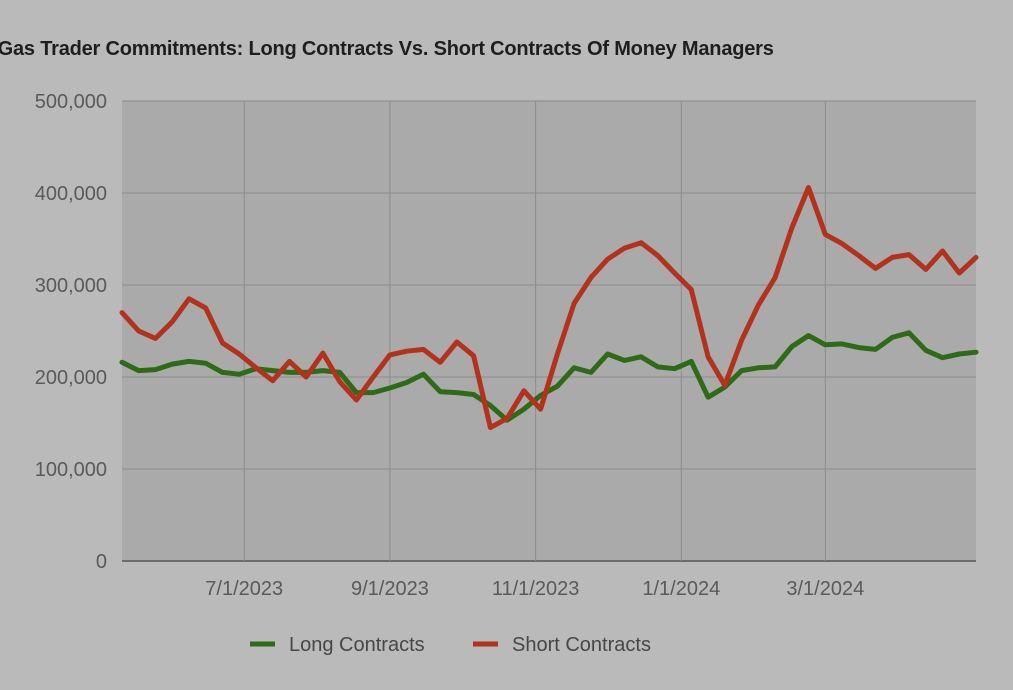 Image resolution: width=1013 pixels, height=690 pixels. What do you see at coordinates (71, 102) in the screenshot?
I see `y-tick-label: 500,000` at bounding box center [71, 102].